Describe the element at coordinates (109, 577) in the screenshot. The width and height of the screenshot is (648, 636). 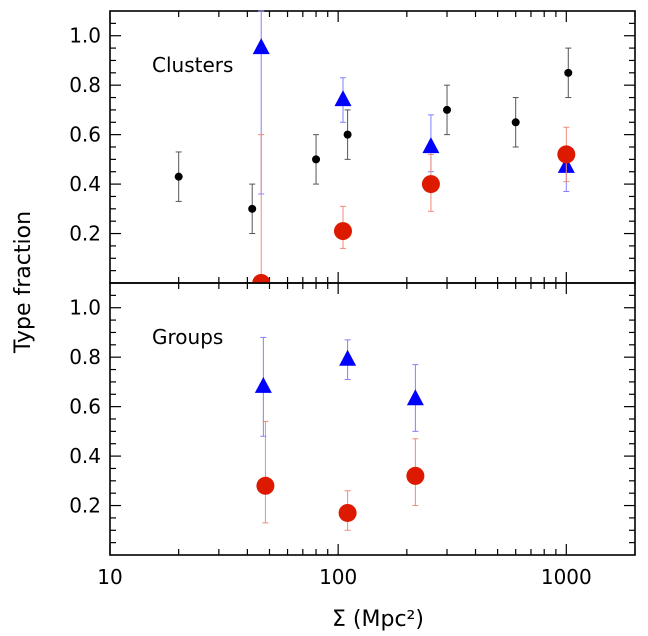
I see `x-tick-label: 10` at that location.